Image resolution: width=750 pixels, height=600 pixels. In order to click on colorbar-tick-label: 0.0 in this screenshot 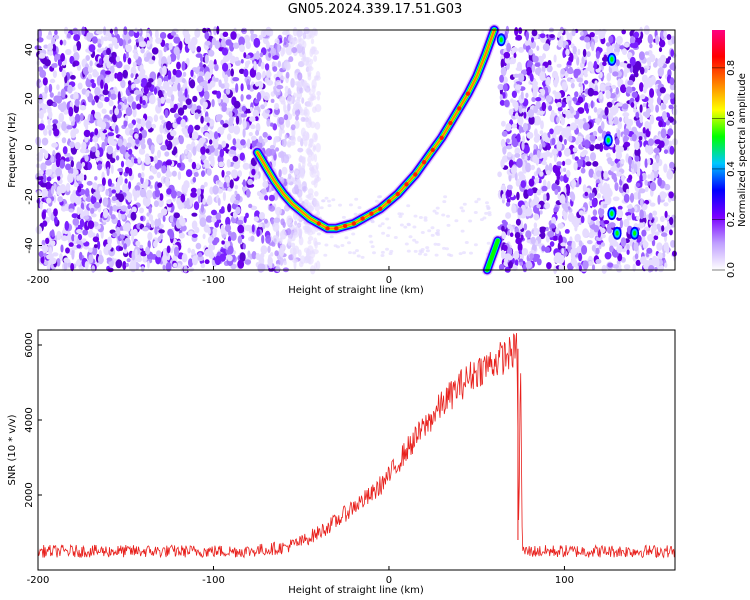, I will do `click(731, 270)`.